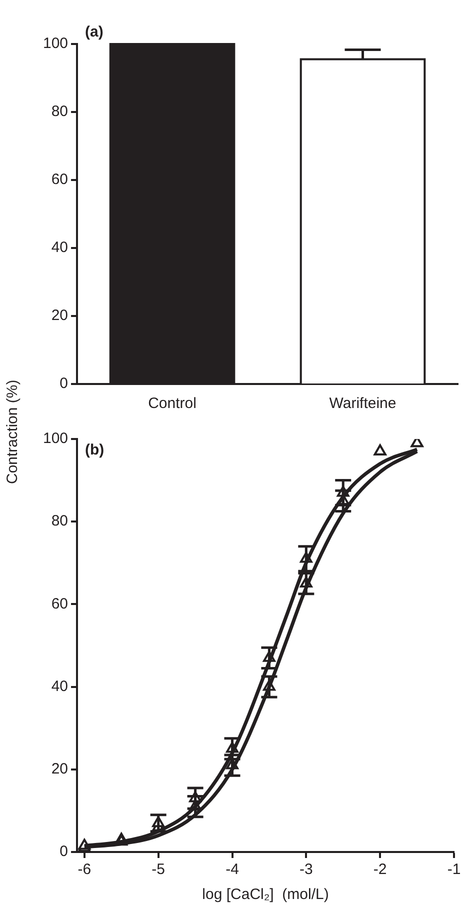 The width and height of the screenshot is (466, 912). I want to click on x-tick-label: -6, so click(85, 869).